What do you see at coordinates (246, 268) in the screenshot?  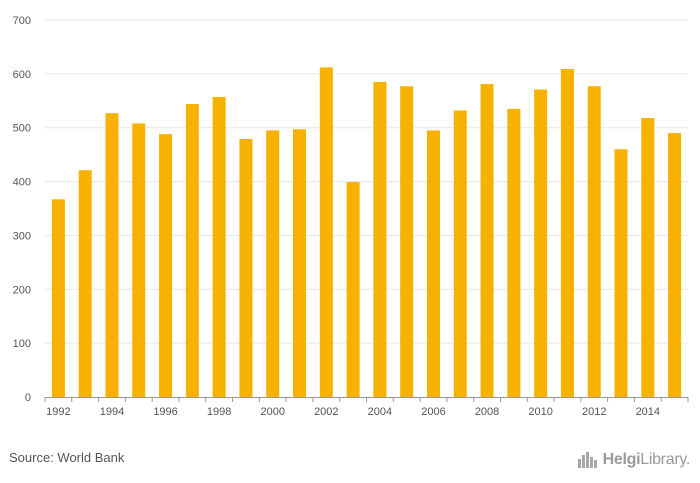 I see `bar-1999` at bounding box center [246, 268].